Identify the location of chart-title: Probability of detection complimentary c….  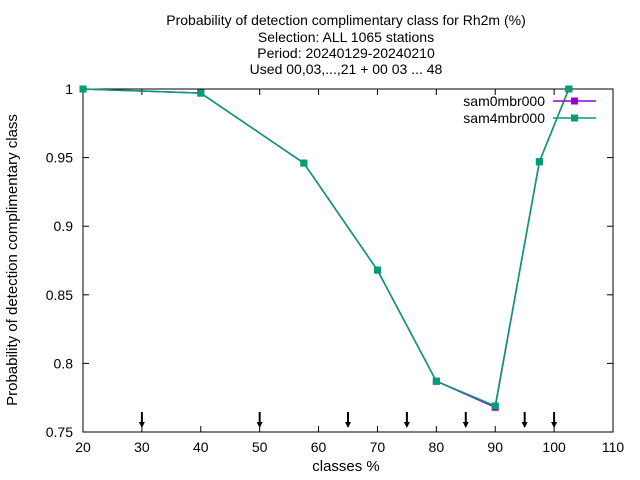
(345, 44).